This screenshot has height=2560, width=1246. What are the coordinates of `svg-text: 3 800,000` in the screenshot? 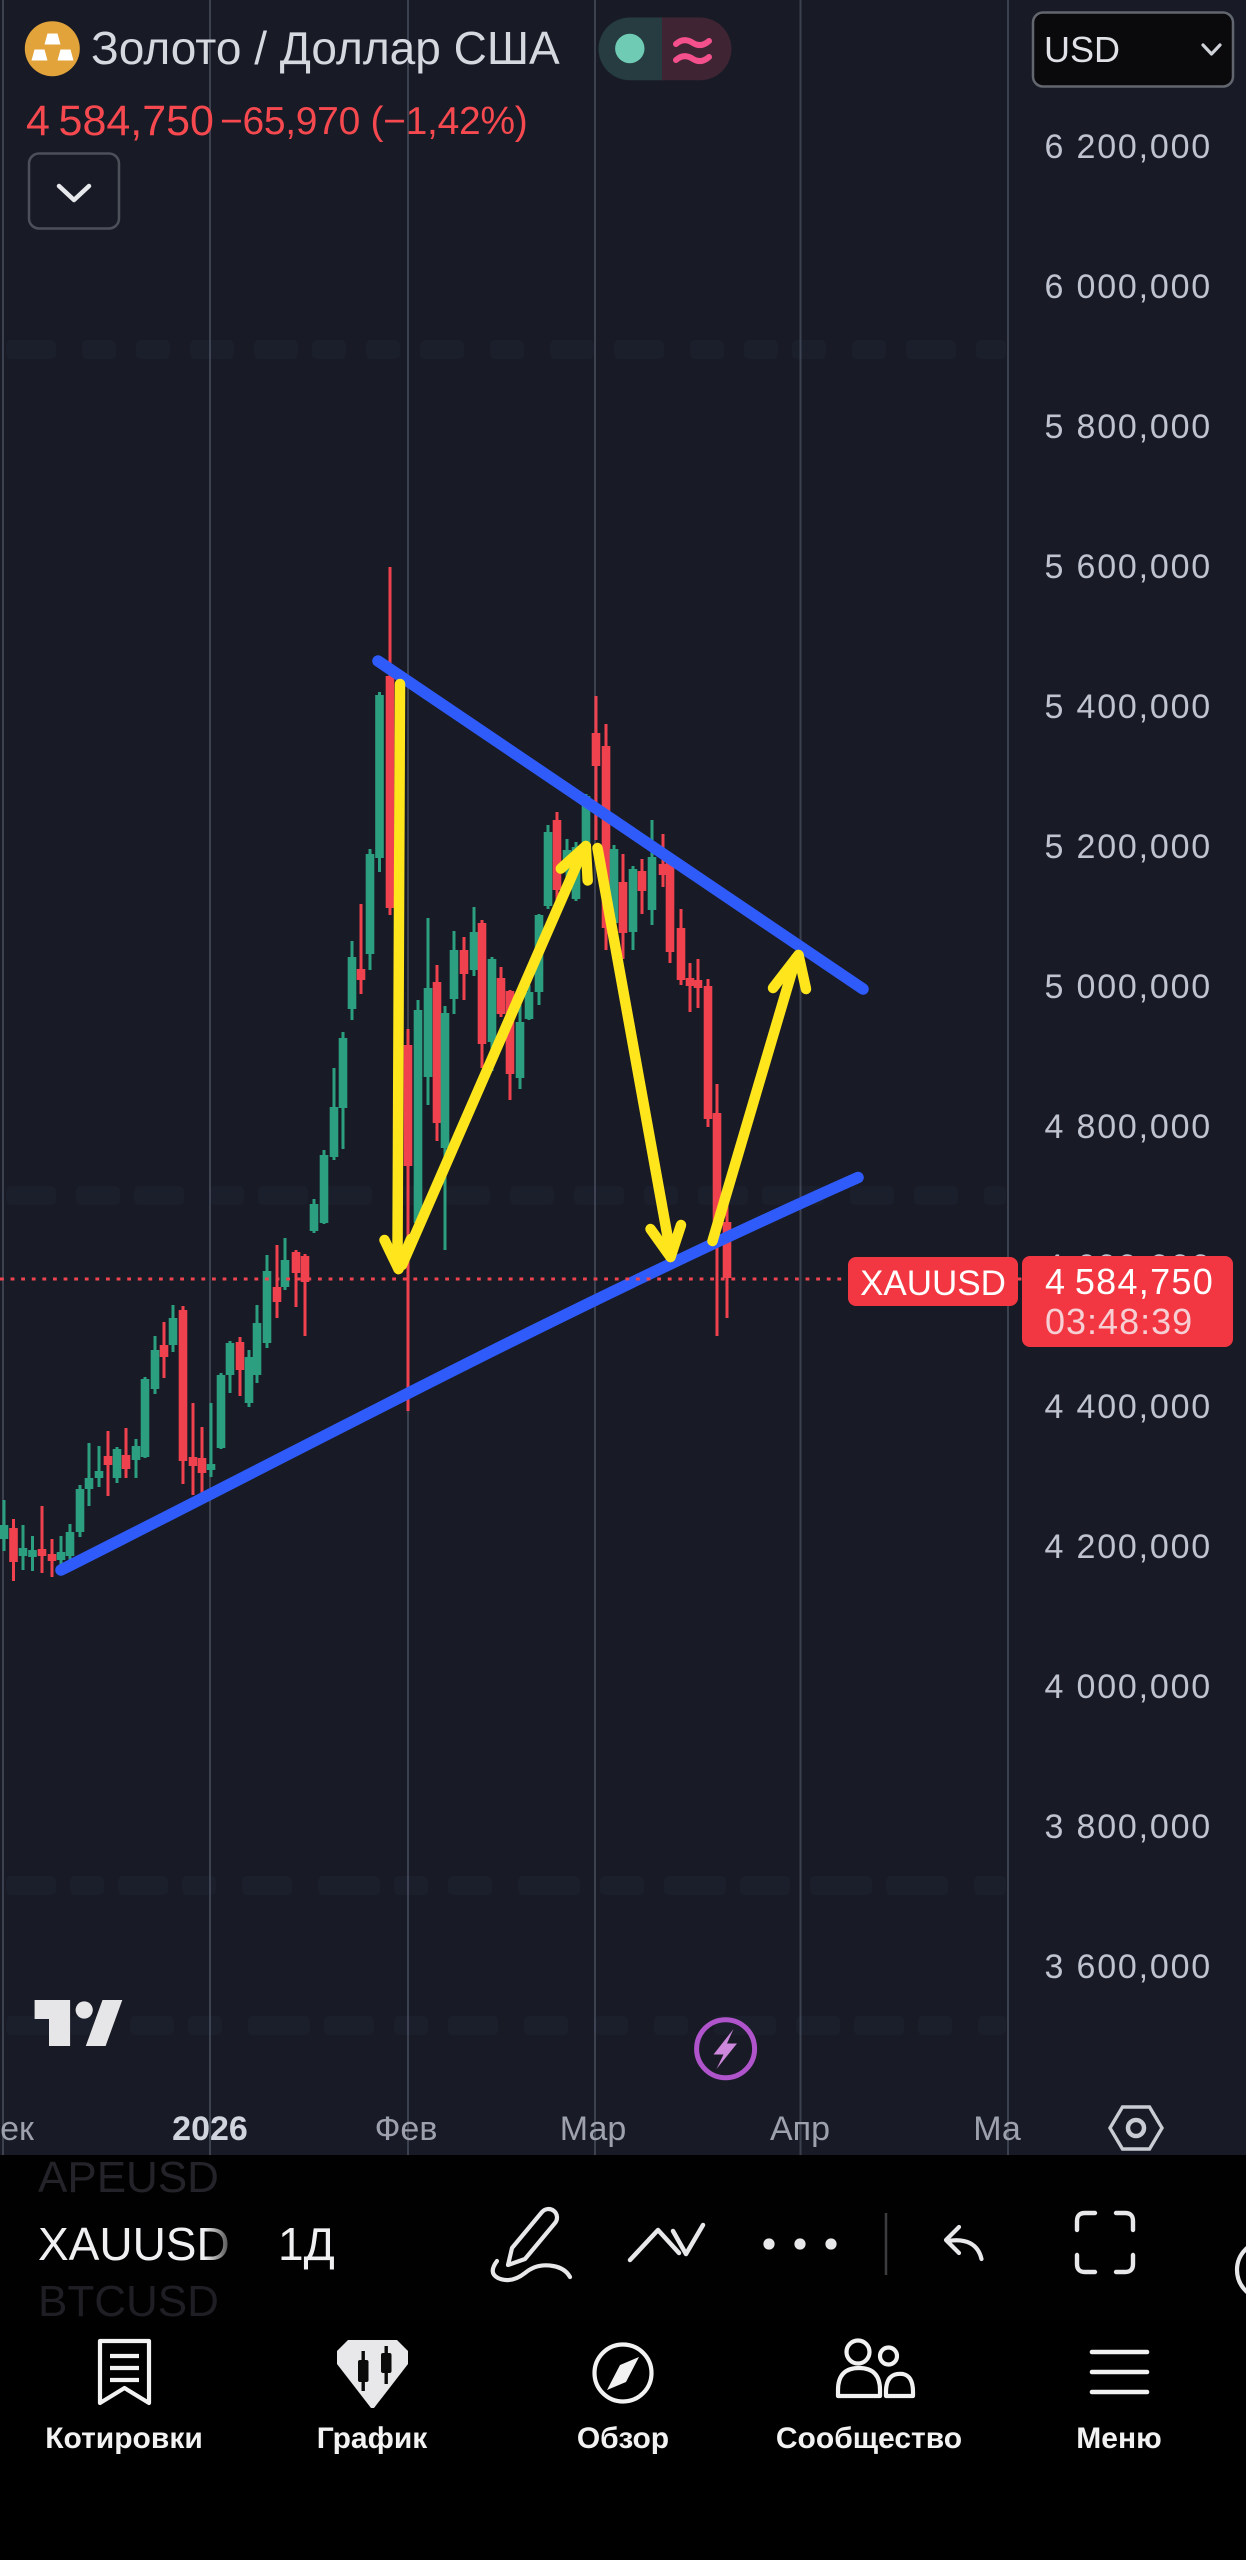 It's located at (1128, 1827).